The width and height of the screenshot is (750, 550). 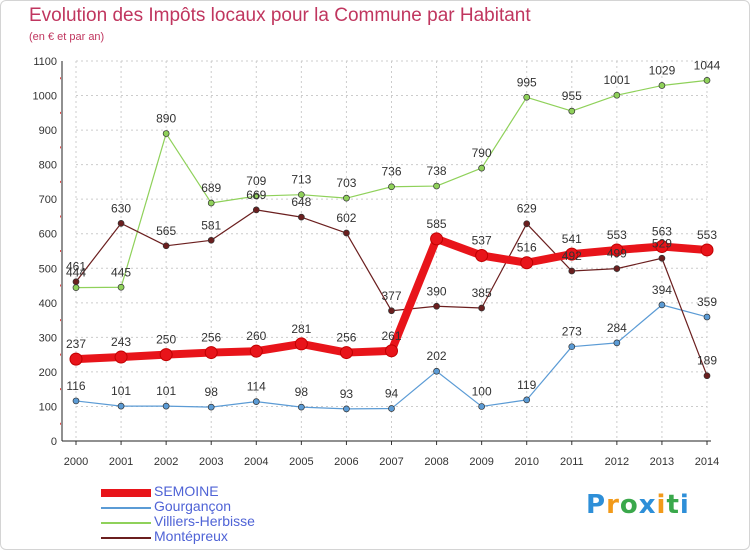 I want to click on data-label: 1001, so click(x=617, y=80).